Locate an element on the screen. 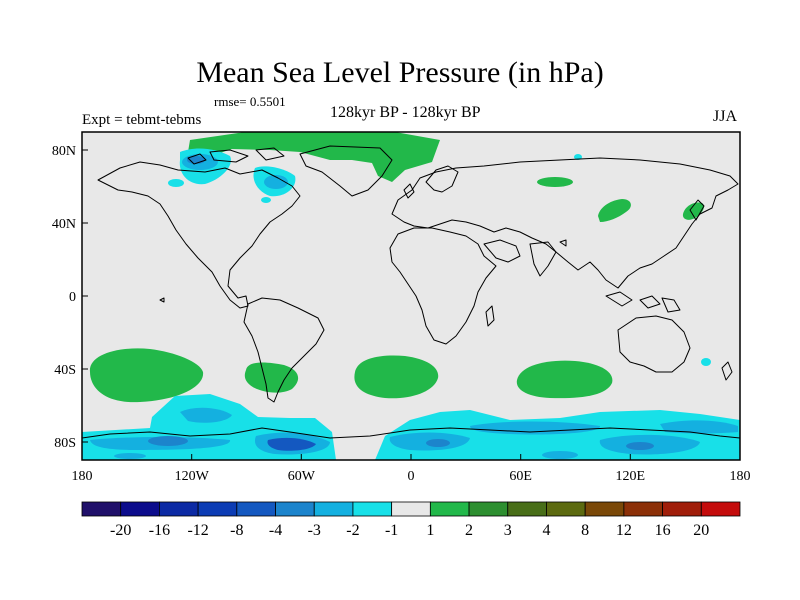  colorbar-label: 2 is located at coordinates (469, 530).